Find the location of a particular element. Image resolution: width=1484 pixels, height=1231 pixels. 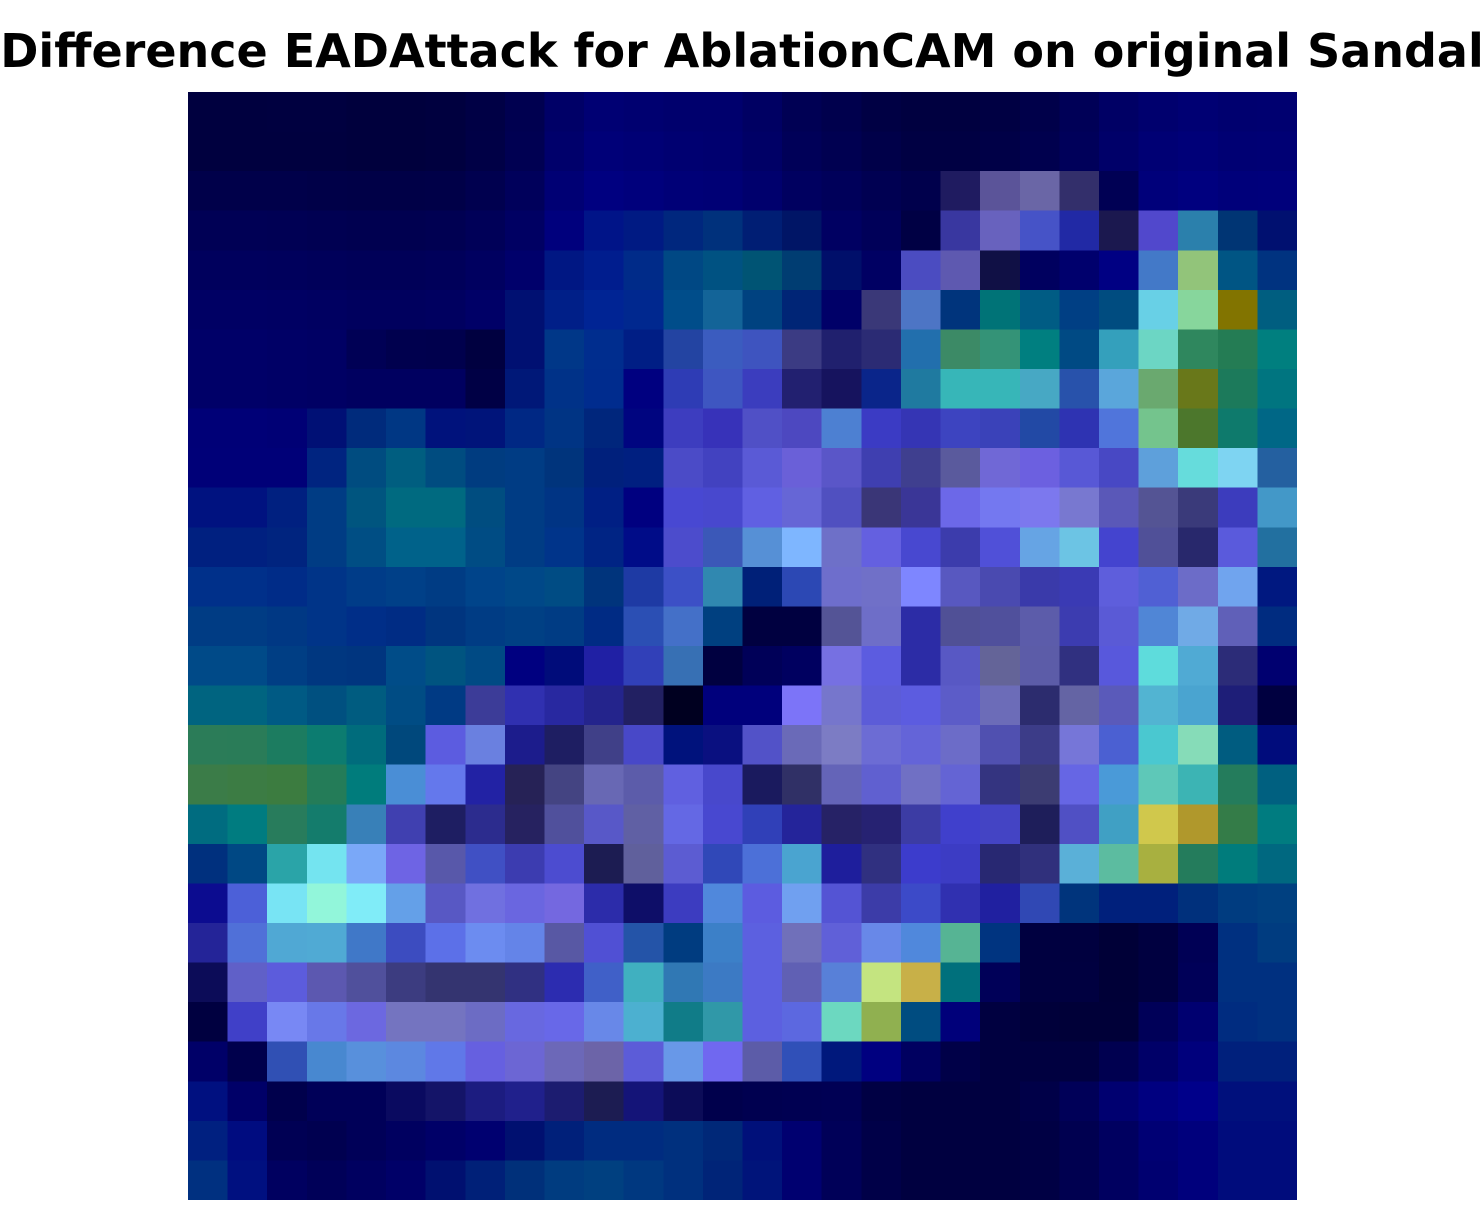

heatmap-cell-r21-c2 is located at coordinates (287, 943).